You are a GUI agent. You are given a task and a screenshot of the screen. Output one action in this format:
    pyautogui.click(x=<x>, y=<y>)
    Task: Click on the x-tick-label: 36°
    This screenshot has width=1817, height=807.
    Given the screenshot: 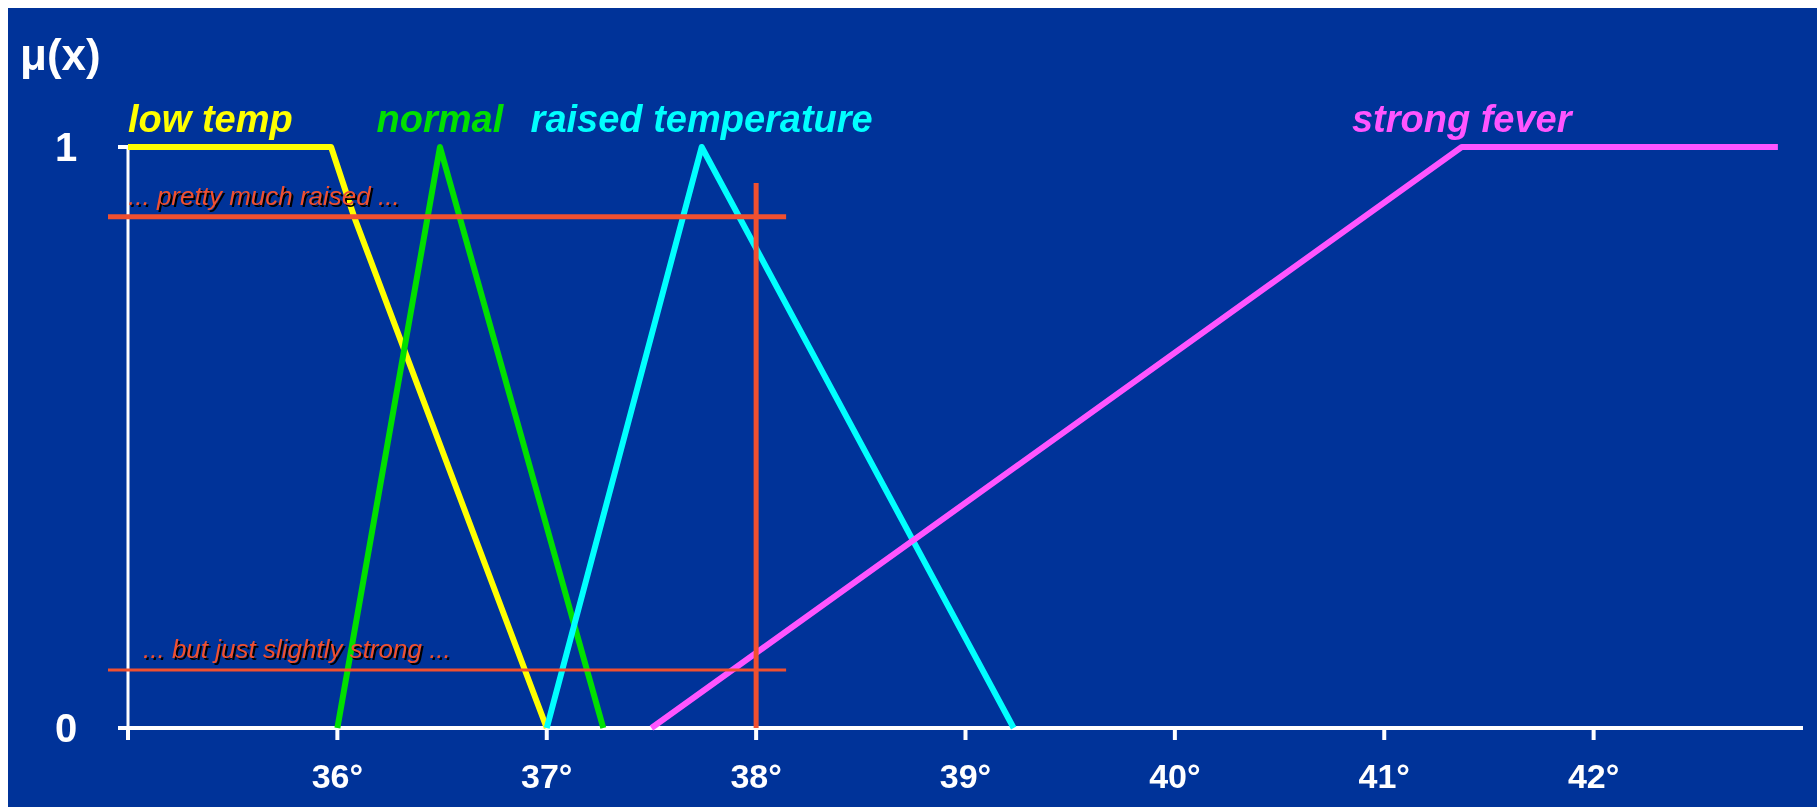 What is the action you would take?
    pyautogui.click(x=337, y=776)
    